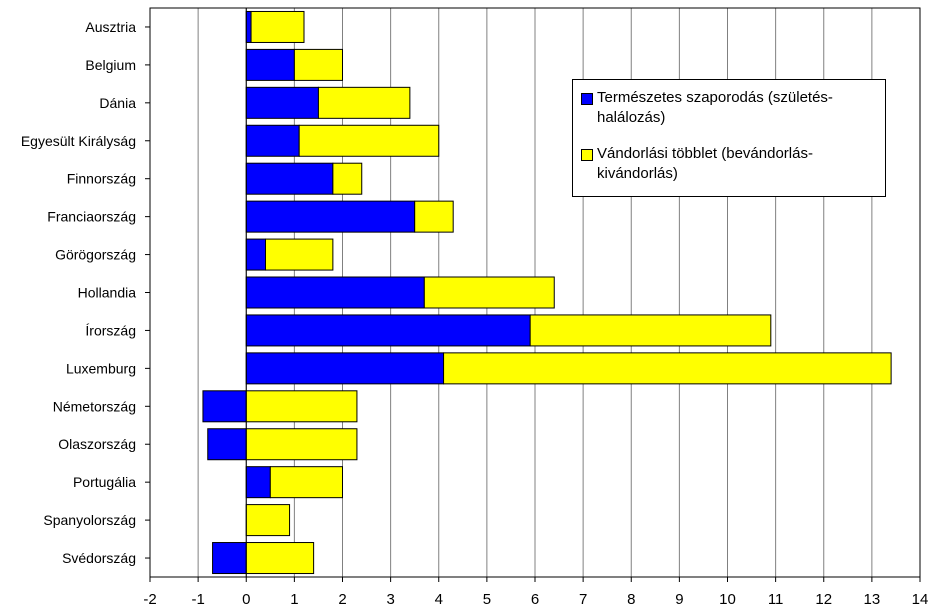  Describe the element at coordinates (776, 599) in the screenshot. I see `x-tick-label: 11` at that location.